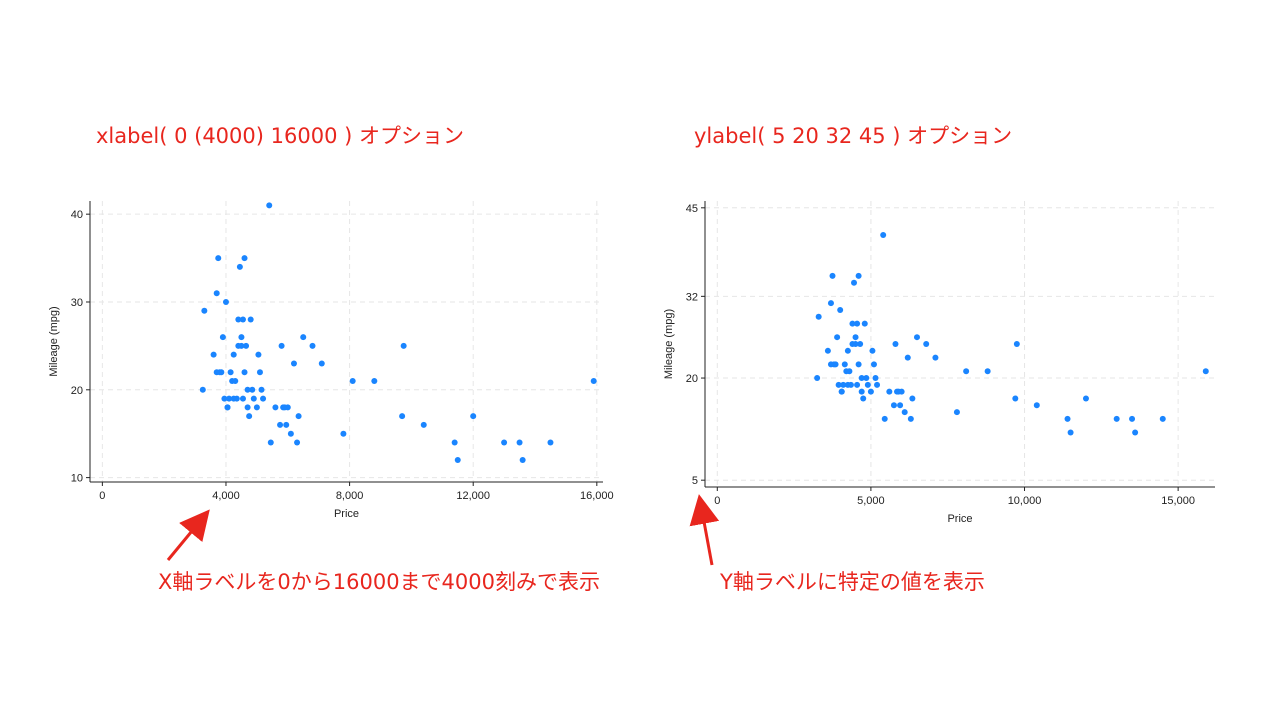 Image resolution: width=1280 pixels, height=720 pixels. What do you see at coordinates (77, 303) in the screenshot?
I see `y-tick-label: 30` at bounding box center [77, 303].